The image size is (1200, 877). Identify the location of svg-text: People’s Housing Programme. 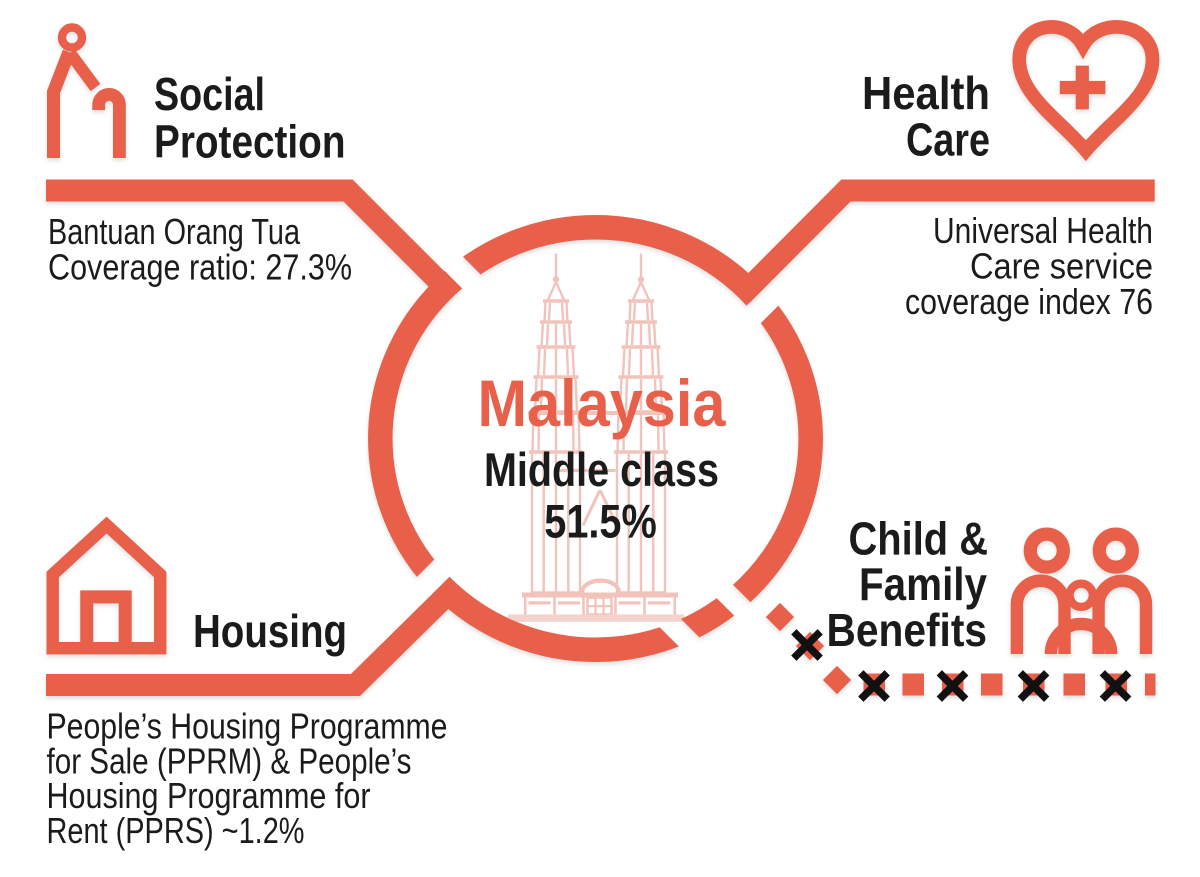
(247, 726).